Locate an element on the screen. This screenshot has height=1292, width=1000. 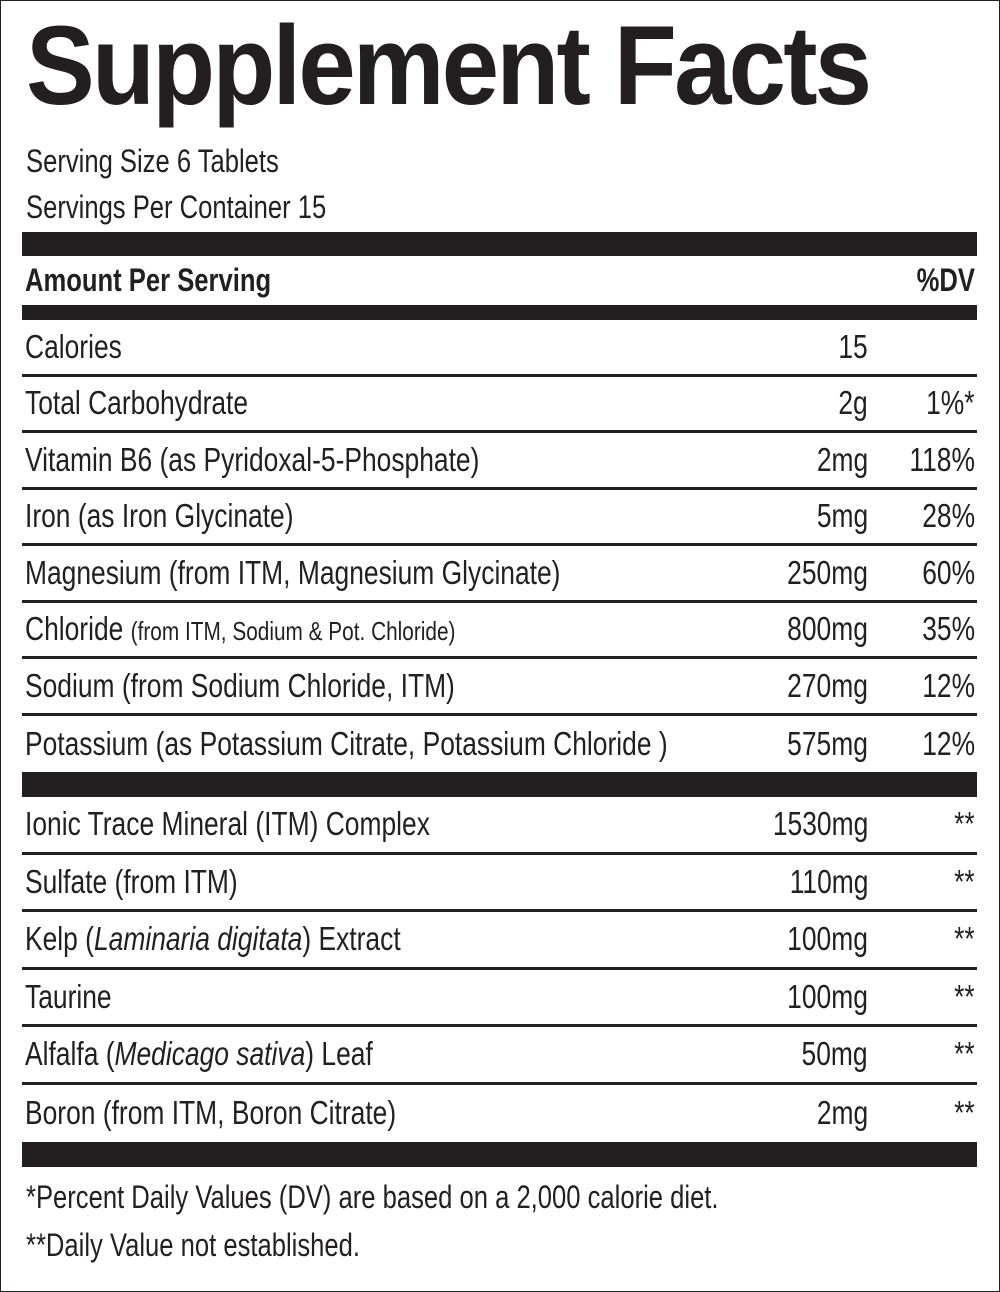
ingredient-name: Vitamin B6 (as Pyridoxal-5-Phosphate) is located at coordinates (252, 460).